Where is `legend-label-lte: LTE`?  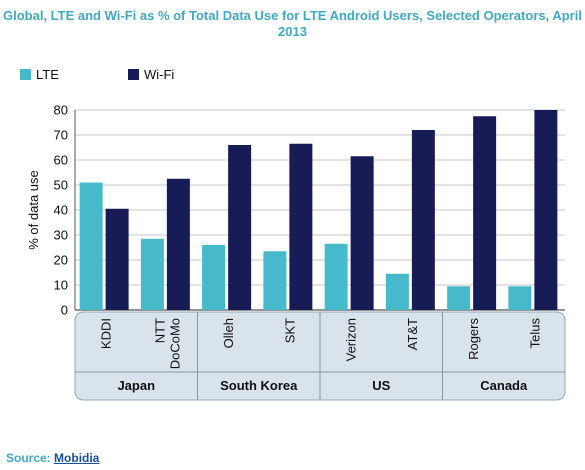 legend-label-lte: LTE is located at coordinates (47, 74).